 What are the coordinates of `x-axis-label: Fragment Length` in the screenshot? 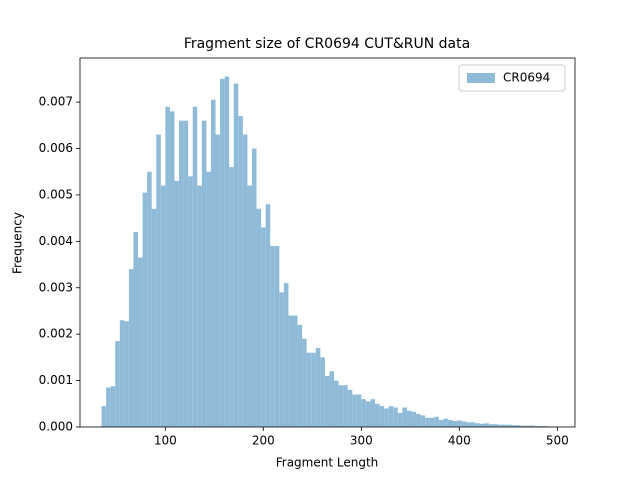 It's located at (327, 463).